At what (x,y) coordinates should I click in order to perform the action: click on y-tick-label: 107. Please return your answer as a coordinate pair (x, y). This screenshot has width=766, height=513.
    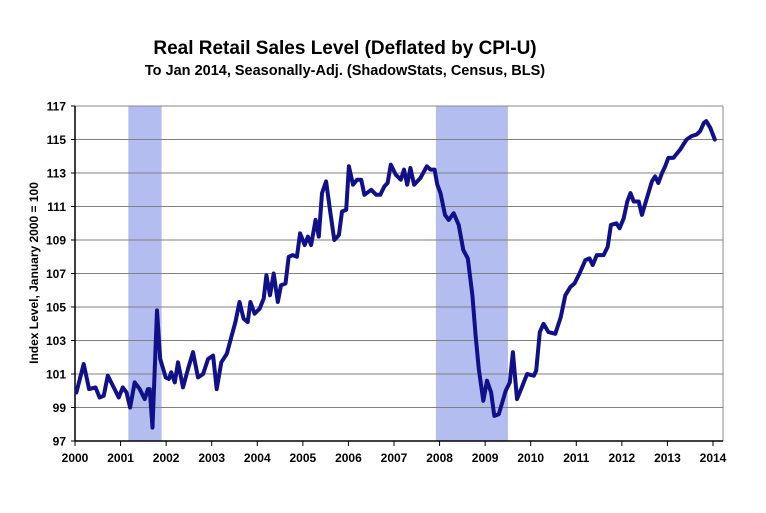
    Looking at the image, I should click on (56, 274).